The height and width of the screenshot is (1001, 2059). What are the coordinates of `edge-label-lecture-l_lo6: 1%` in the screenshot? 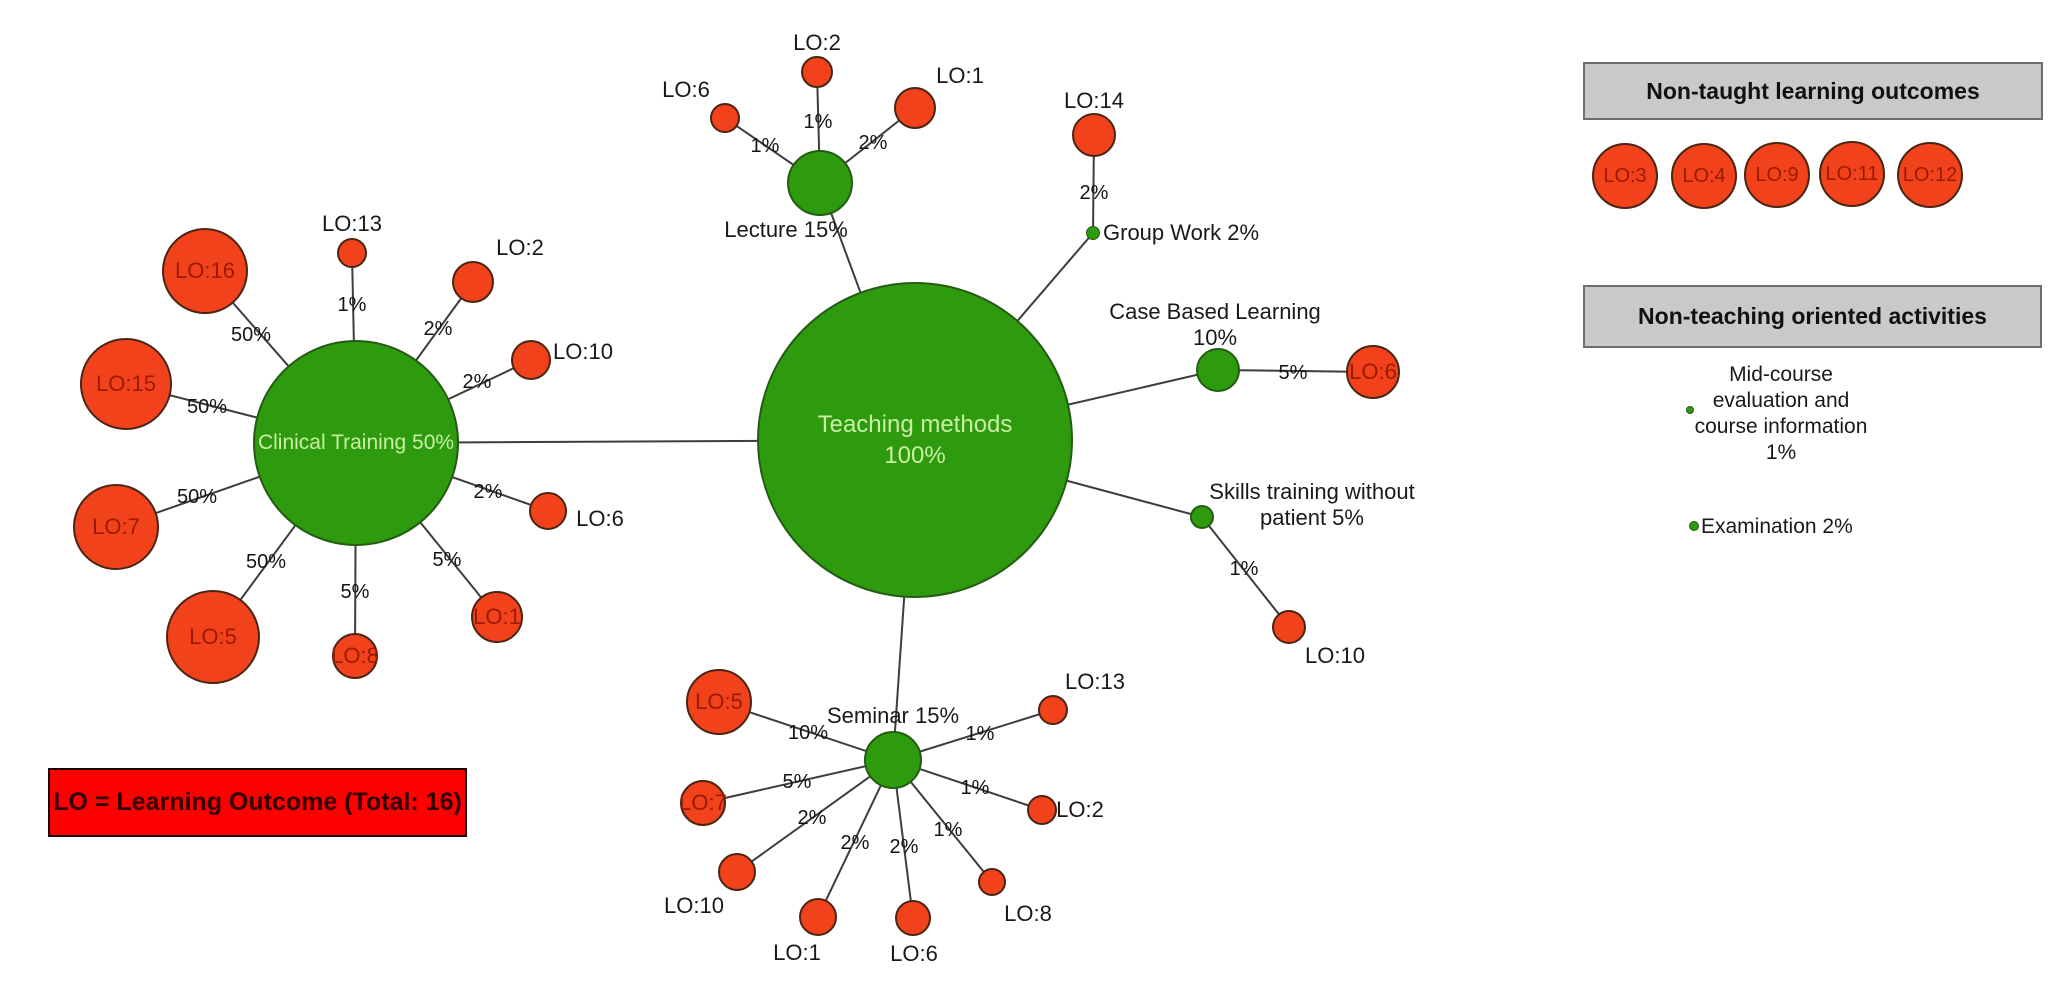 It's located at (765, 146).